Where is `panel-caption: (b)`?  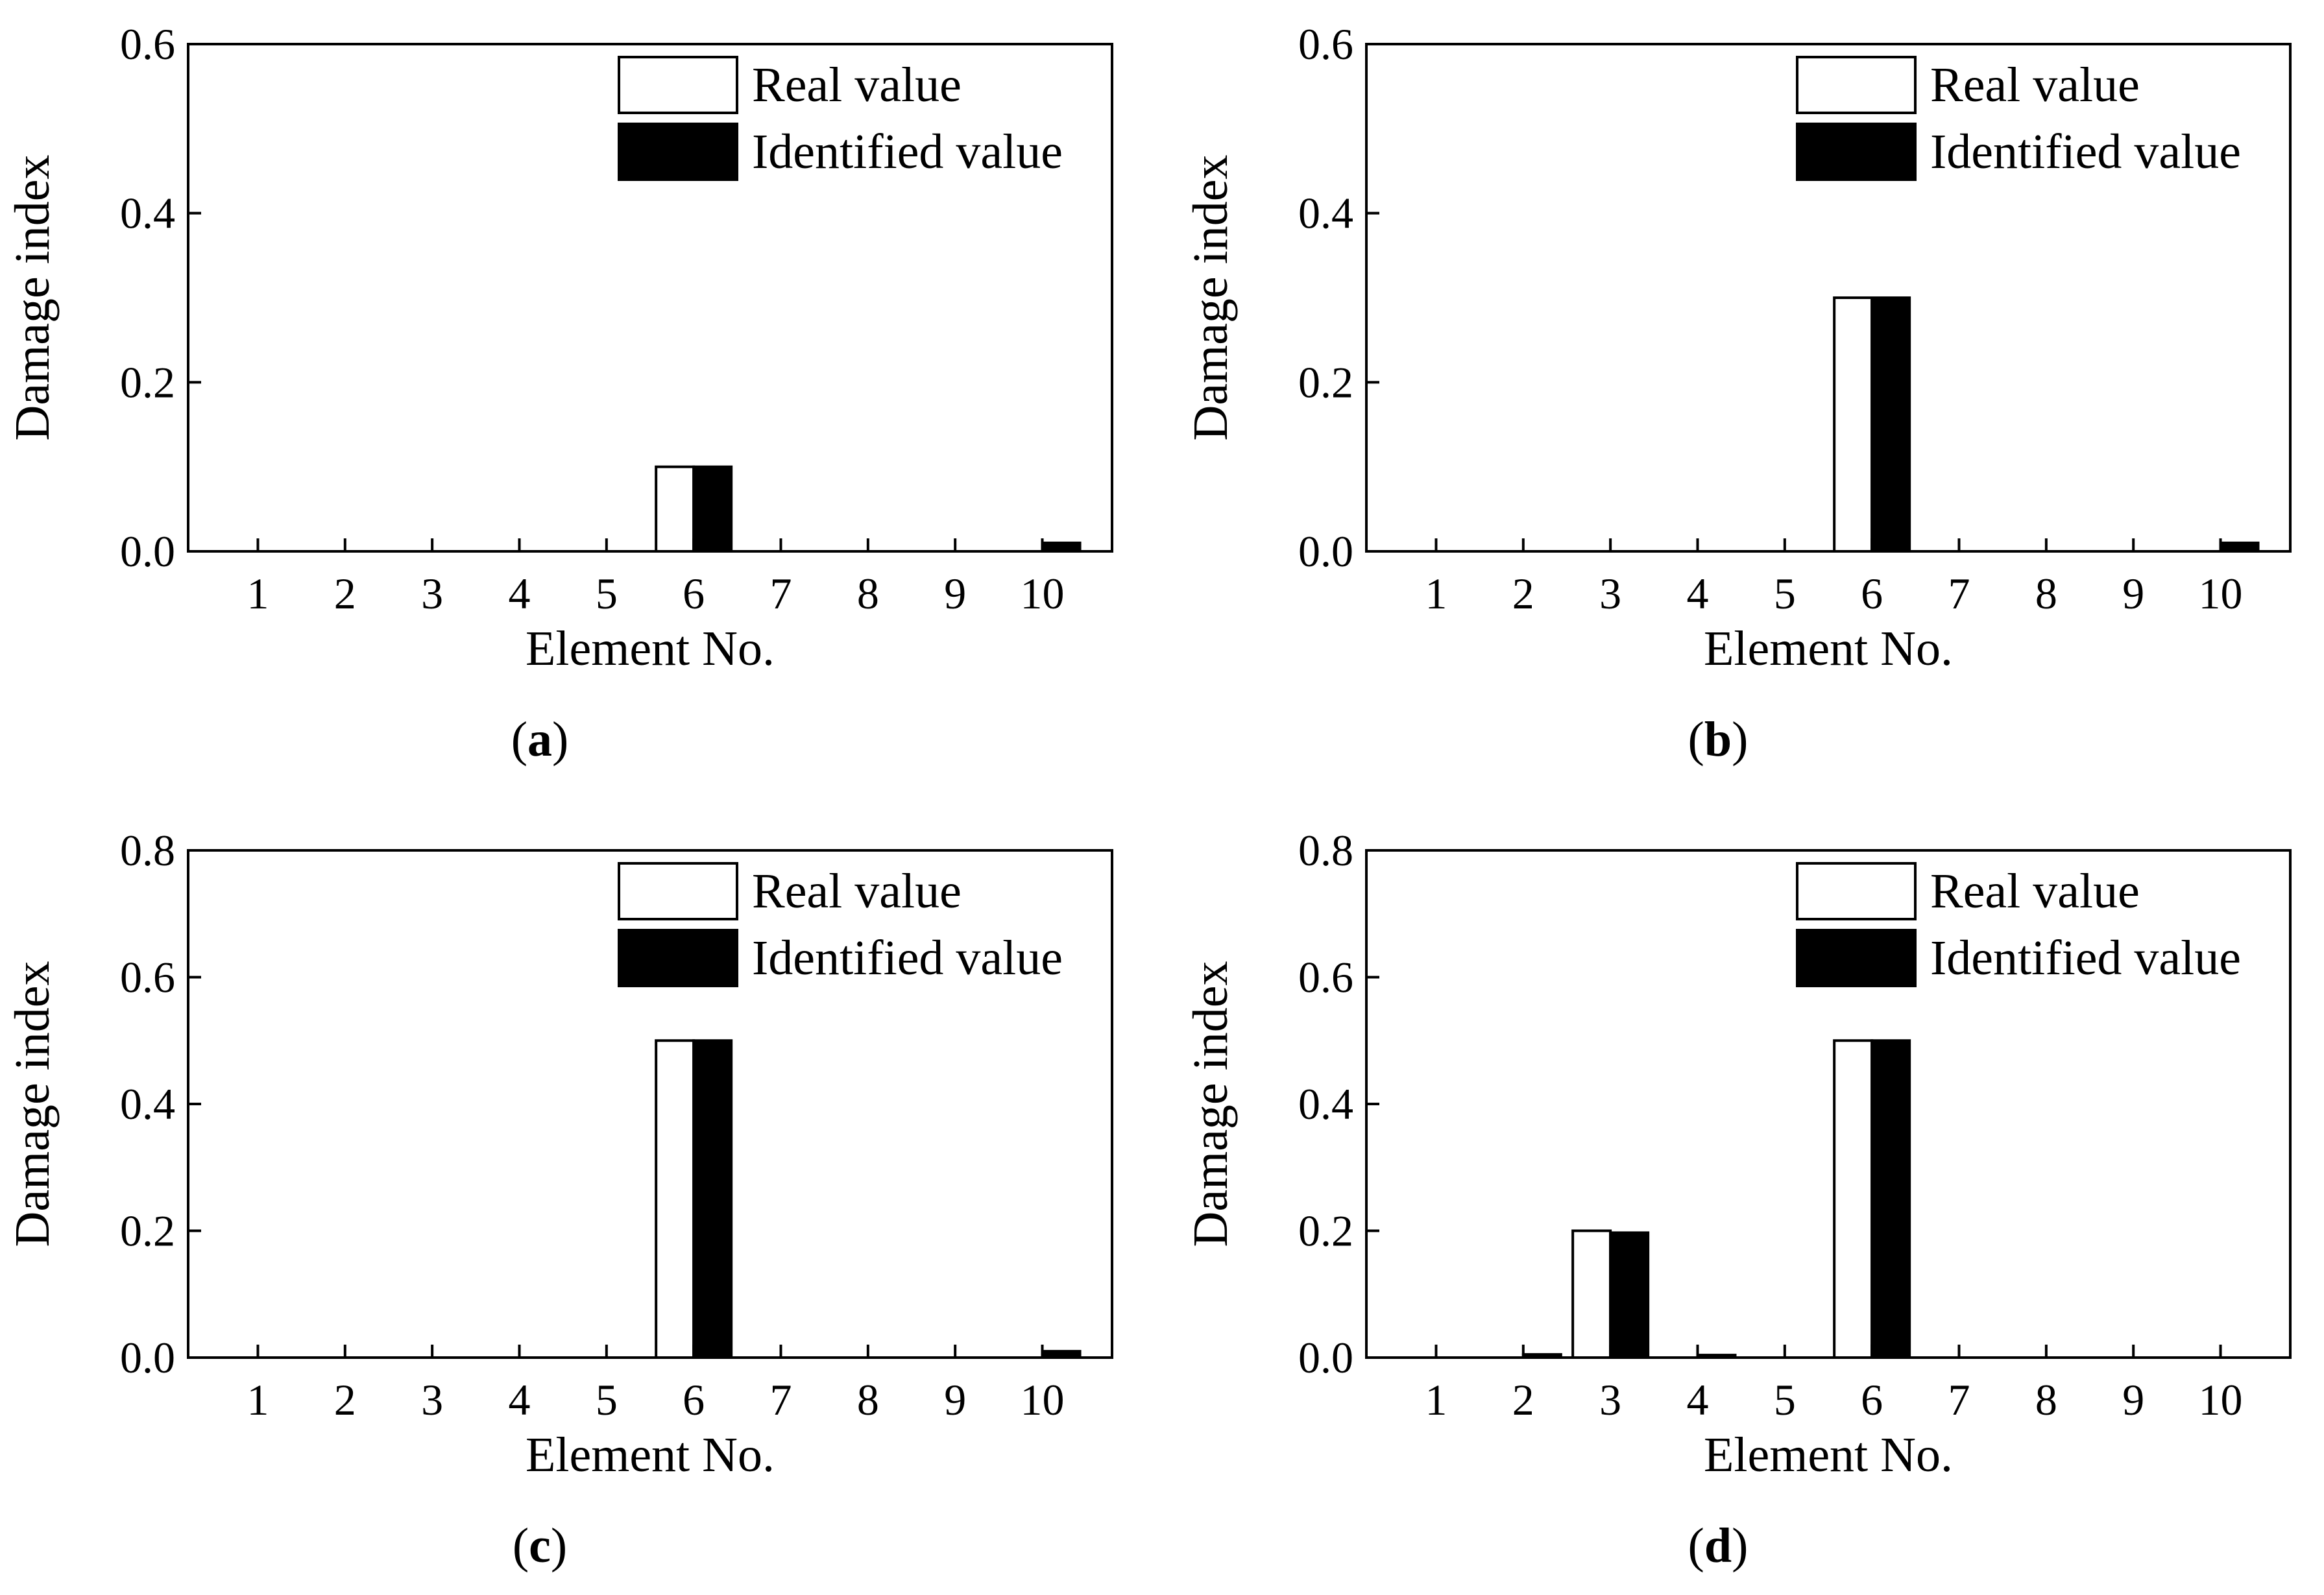 panel-caption: (b) is located at coordinates (1719, 739).